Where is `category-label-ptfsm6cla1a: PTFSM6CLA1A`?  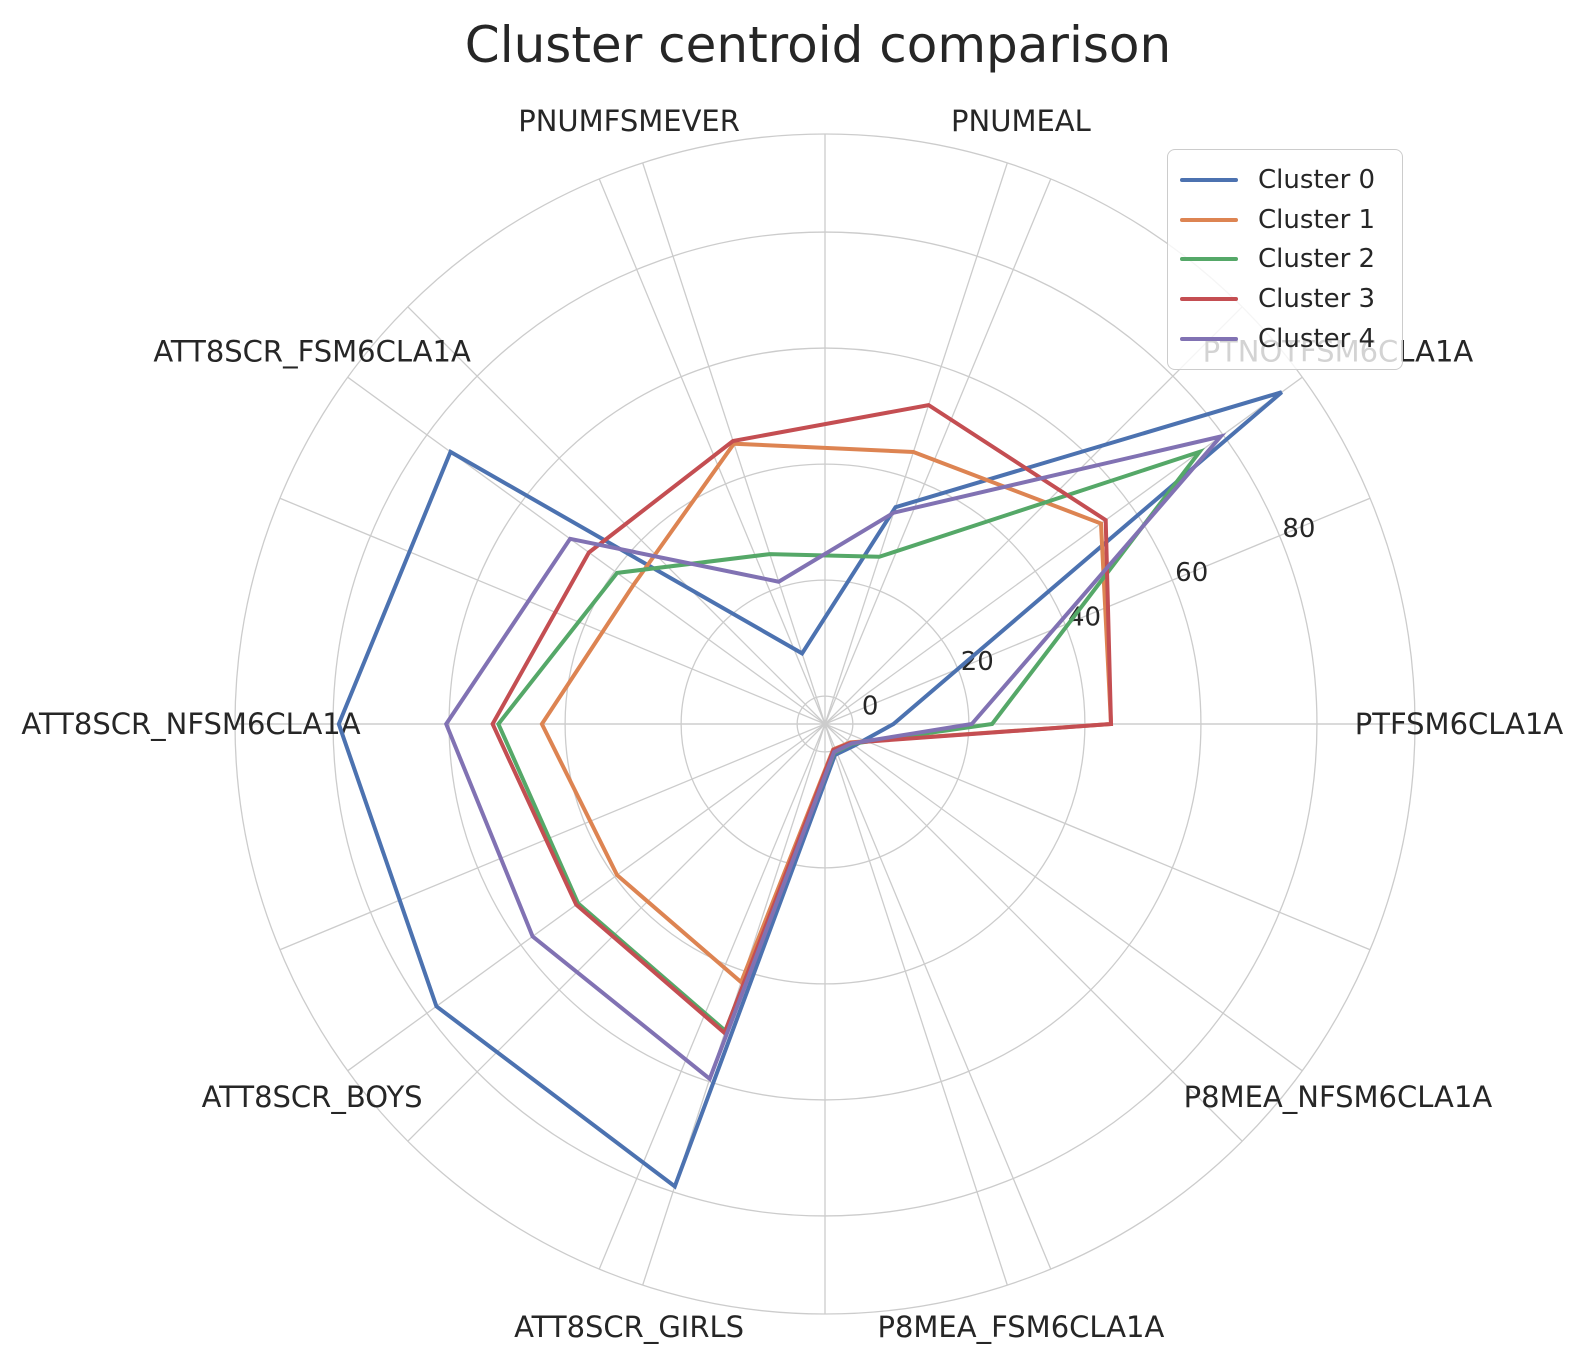
category-label-ptfsm6cla1a: PTFSM6CLA1A is located at coordinates (1459, 724).